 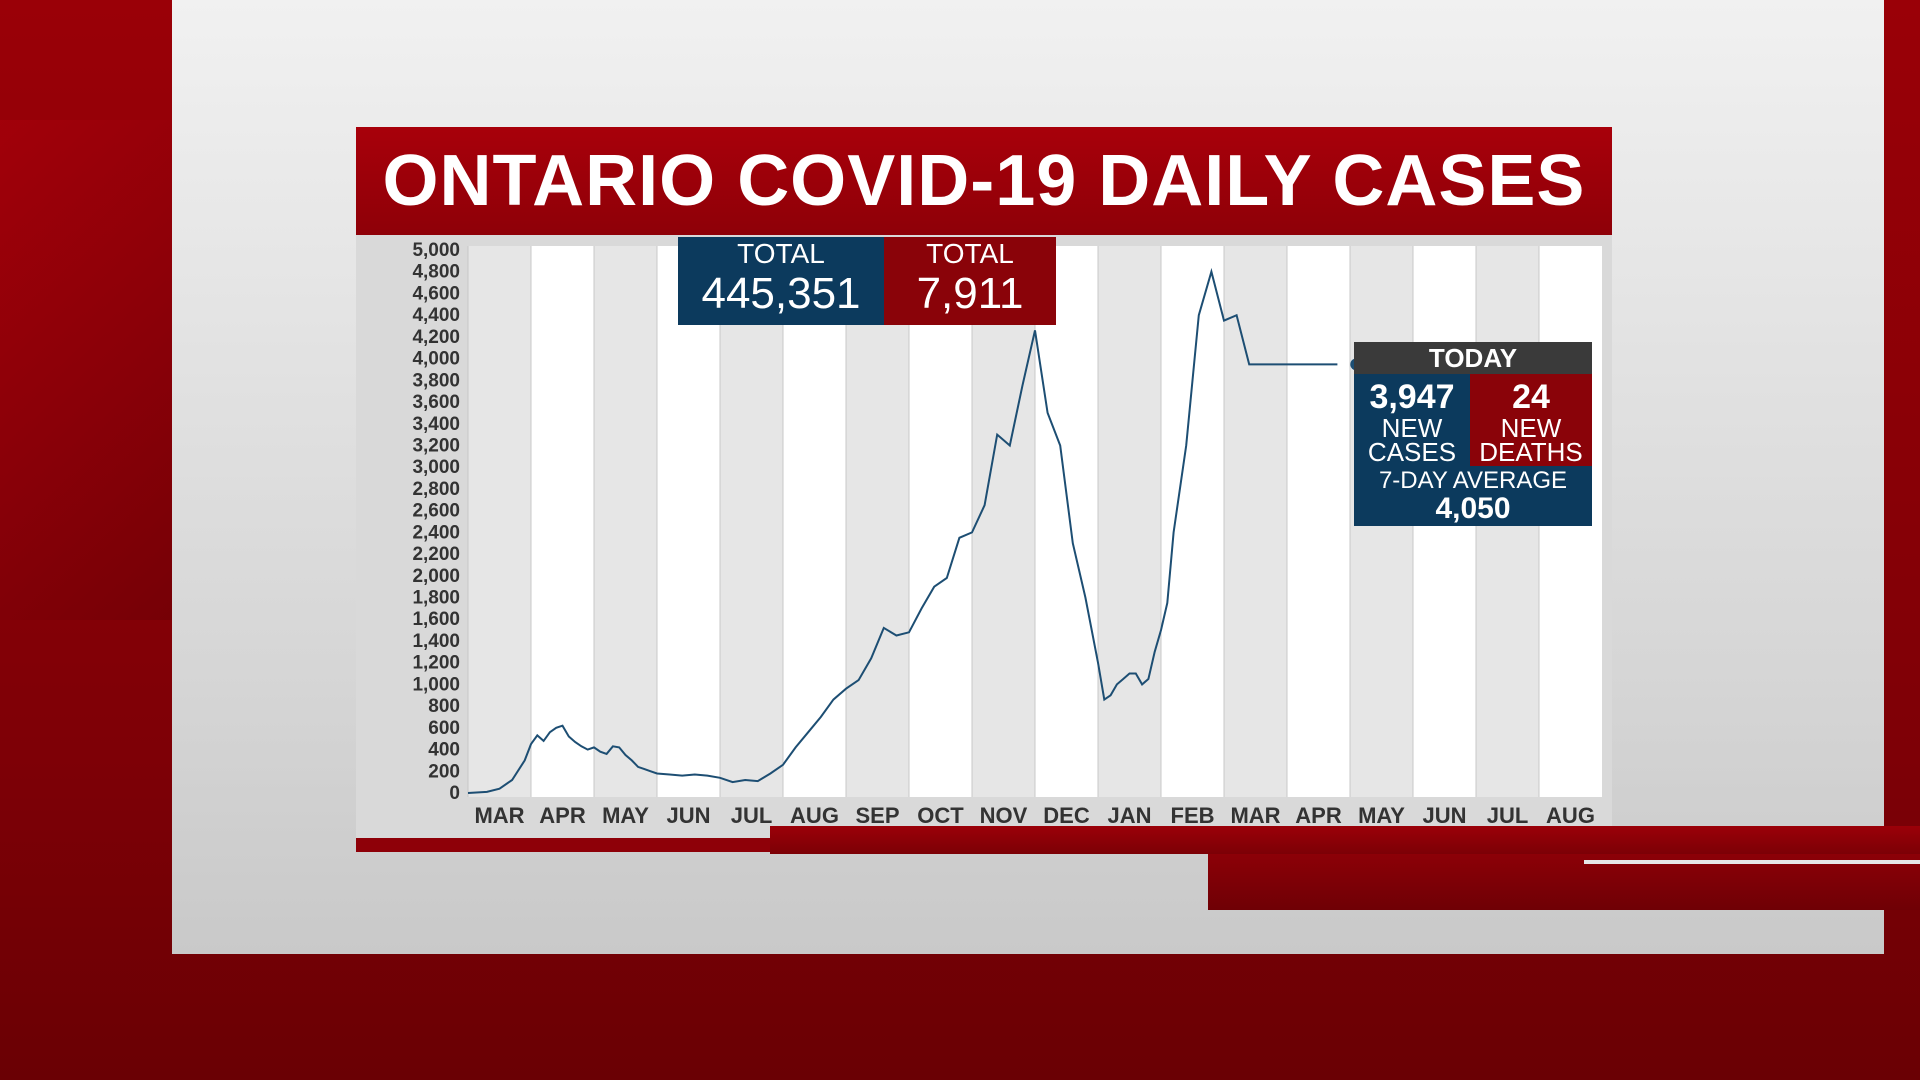 I want to click on y-tick-label: 2,200, so click(x=436, y=554).